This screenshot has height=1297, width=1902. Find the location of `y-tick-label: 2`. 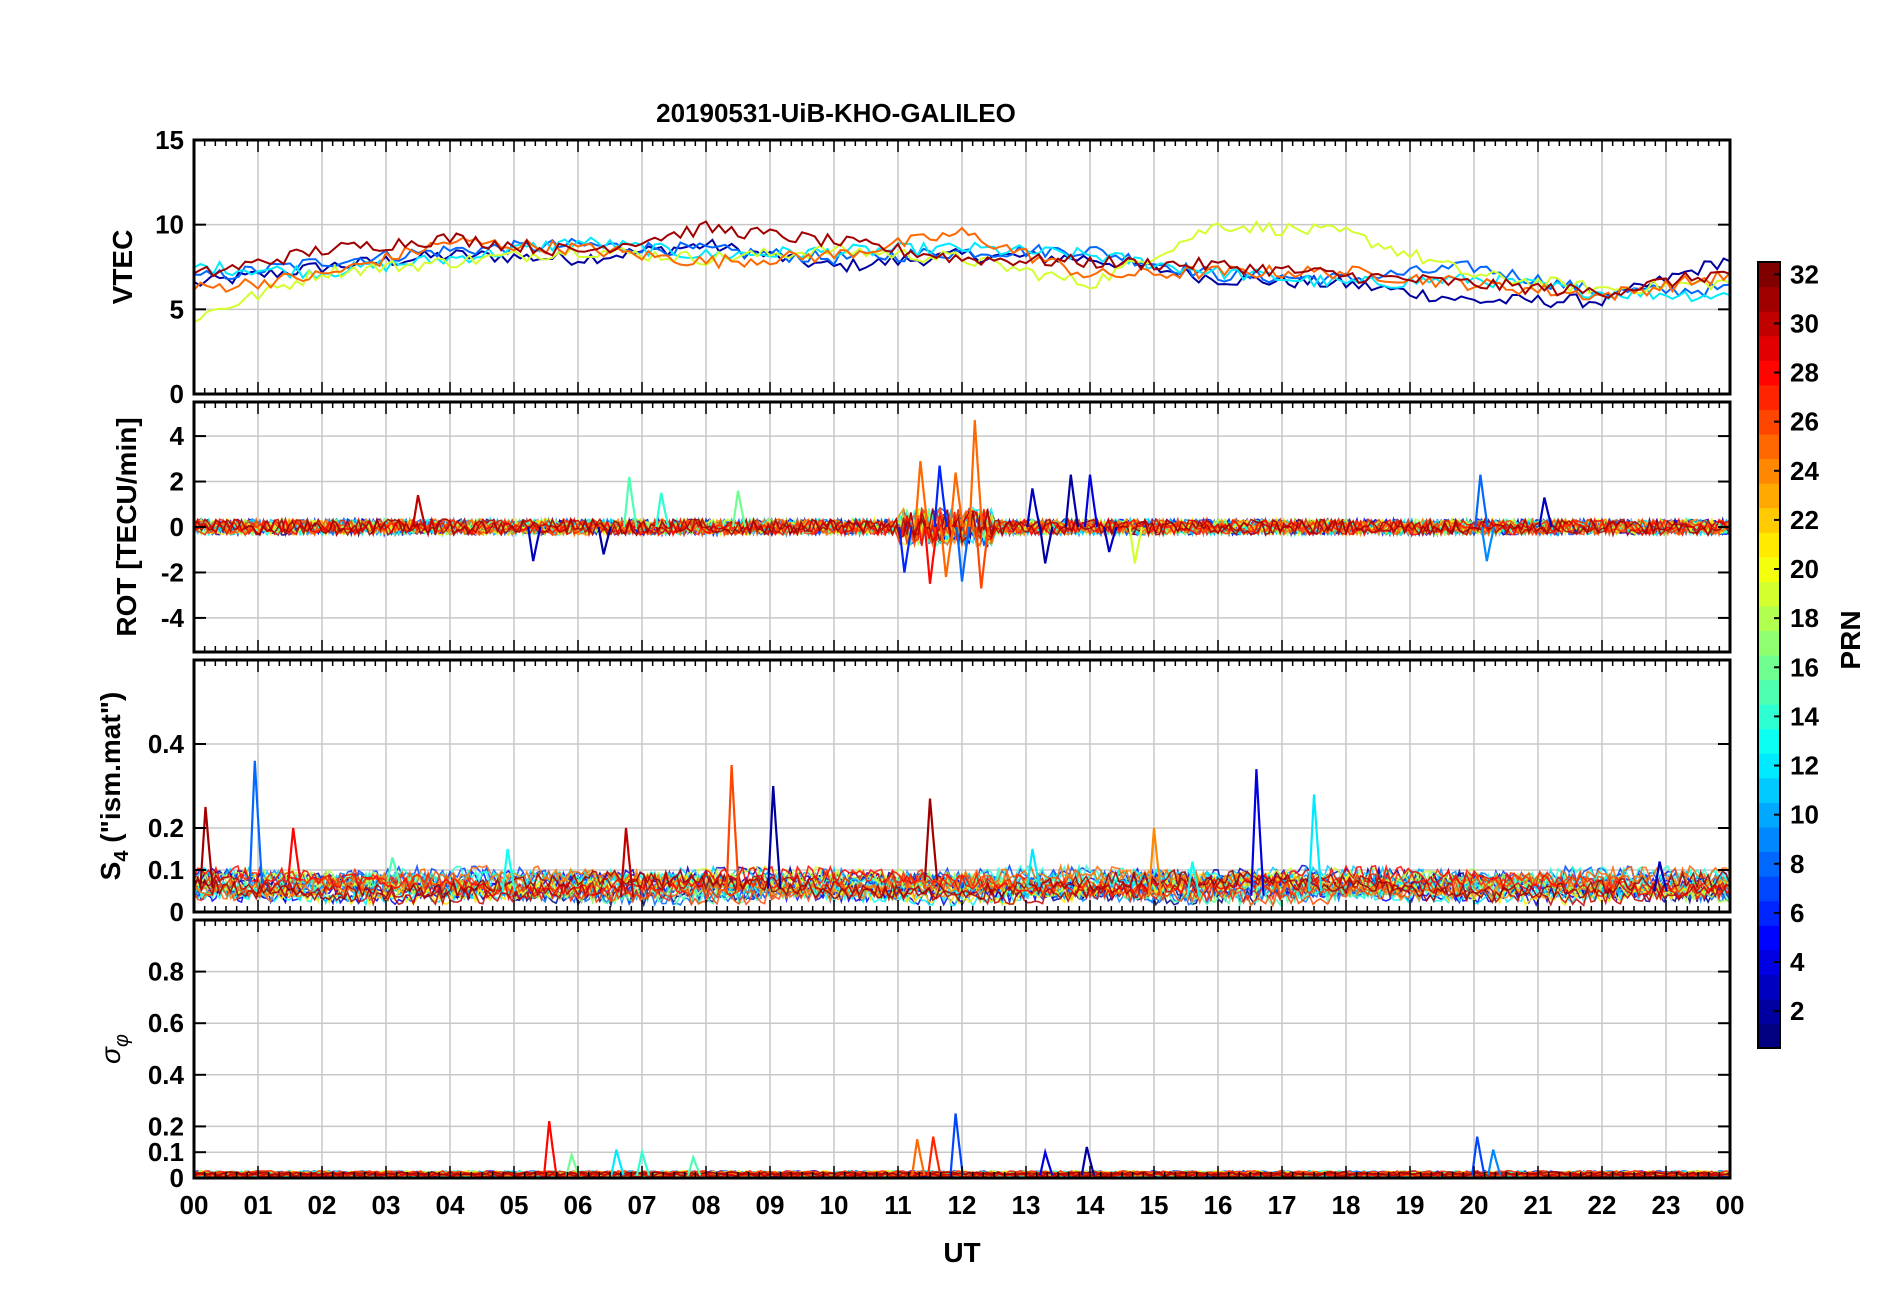

y-tick-label: 2 is located at coordinates (177, 482).